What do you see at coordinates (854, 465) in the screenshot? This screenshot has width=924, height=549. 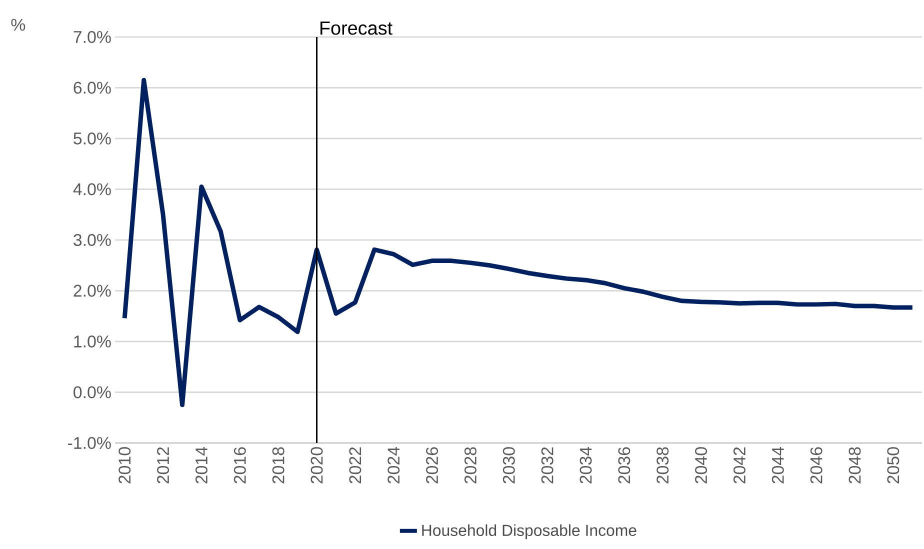 I see `x-tick-label: 2048` at bounding box center [854, 465].